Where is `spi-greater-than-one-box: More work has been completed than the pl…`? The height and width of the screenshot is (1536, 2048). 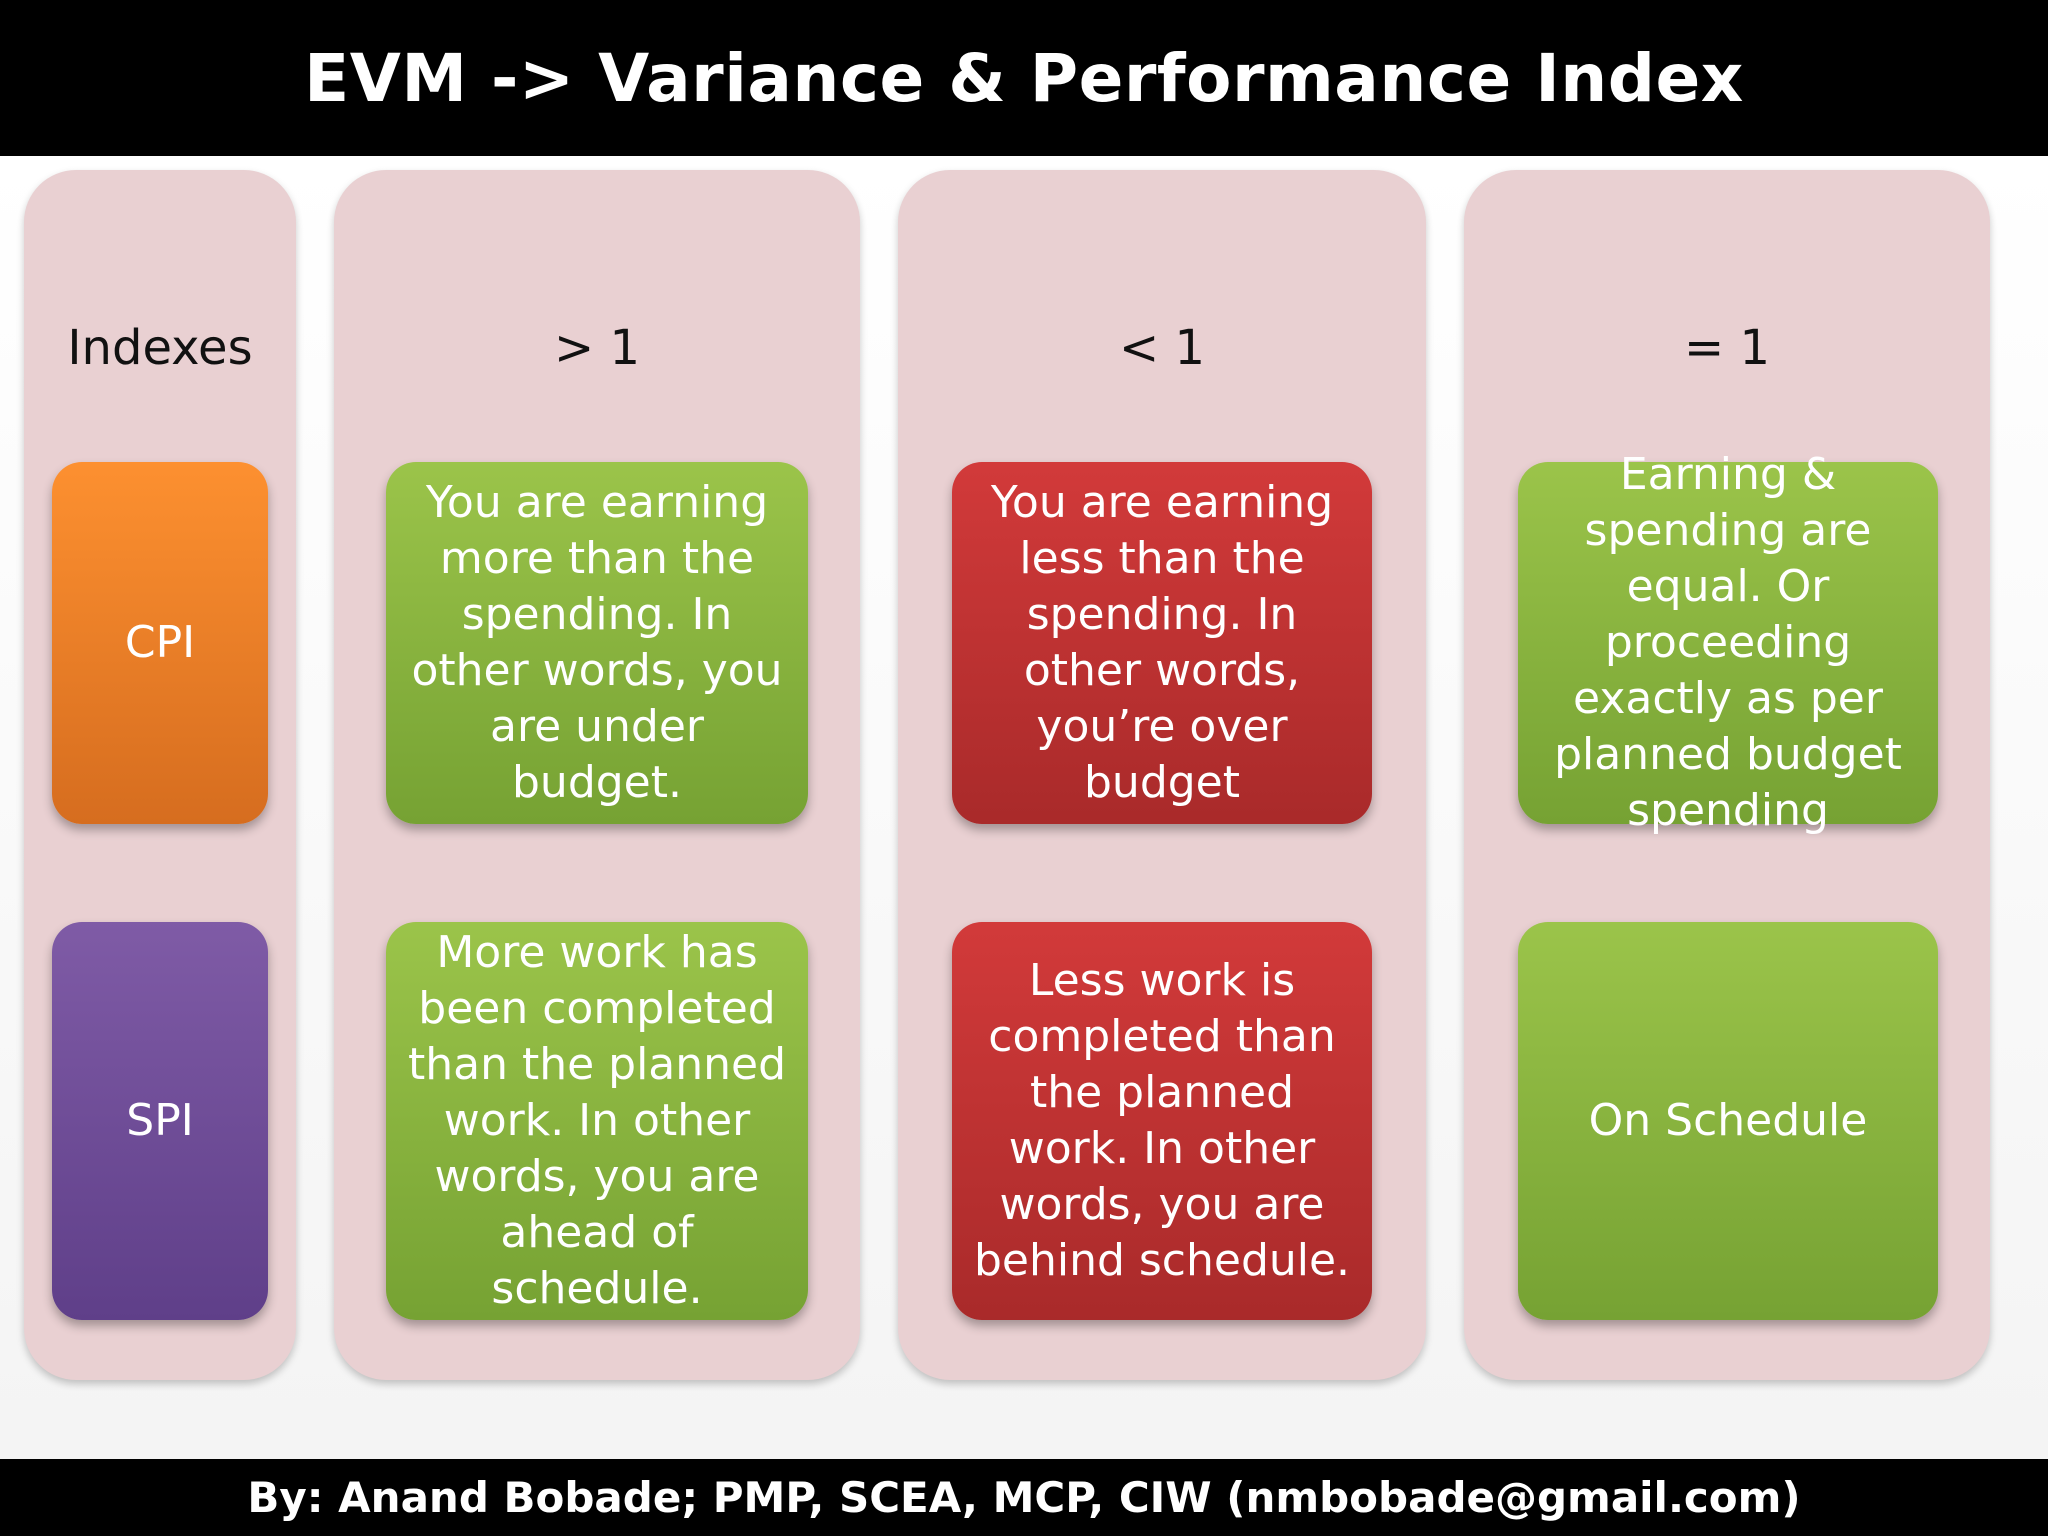 spi-greater-than-one-box: More work has been completed than the pl… is located at coordinates (597, 1121).